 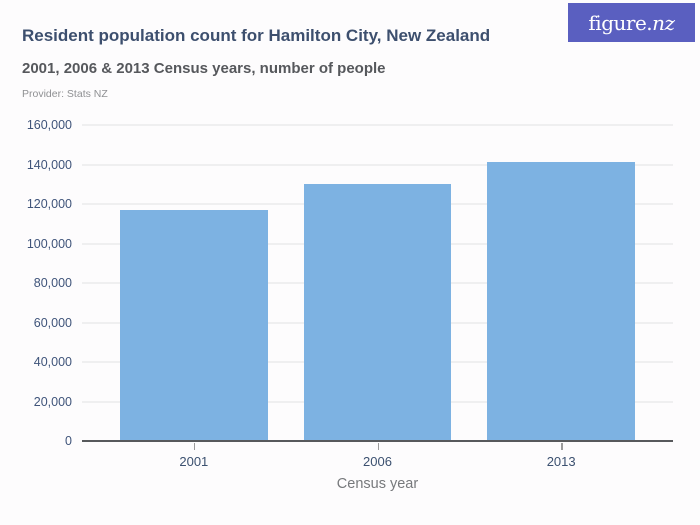 What do you see at coordinates (561, 301) in the screenshot?
I see `bar-2013` at bounding box center [561, 301].